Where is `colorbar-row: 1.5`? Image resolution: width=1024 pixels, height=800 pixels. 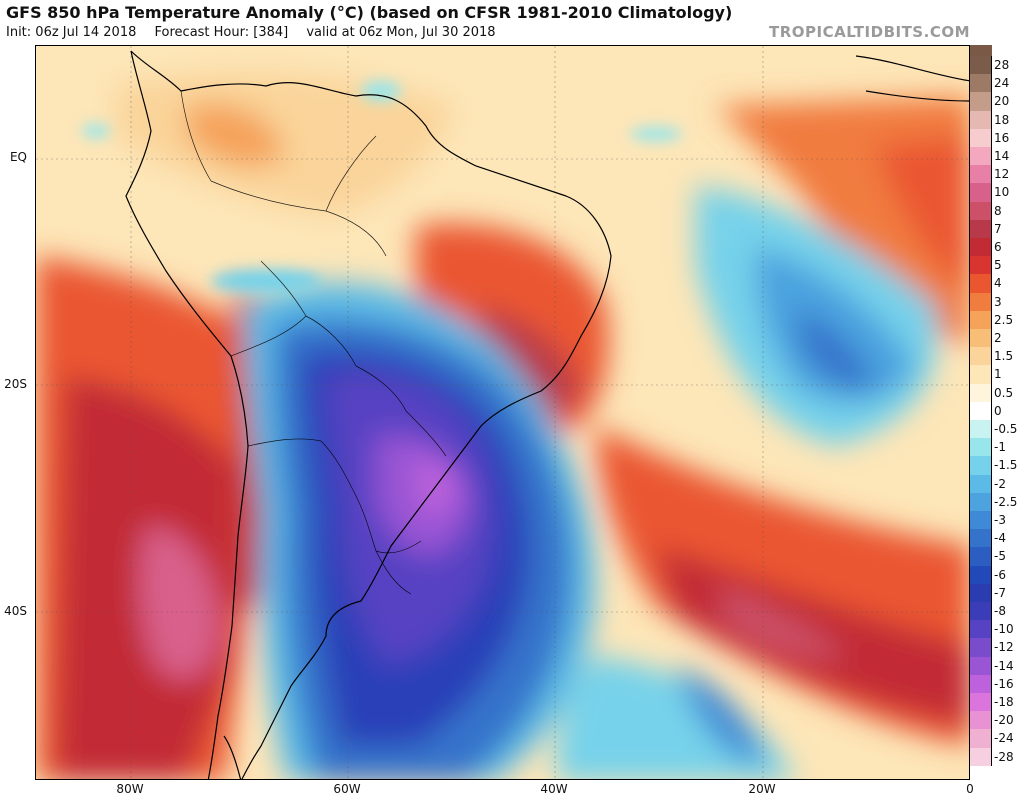
colorbar-row: 1.5 is located at coordinates (997, 356).